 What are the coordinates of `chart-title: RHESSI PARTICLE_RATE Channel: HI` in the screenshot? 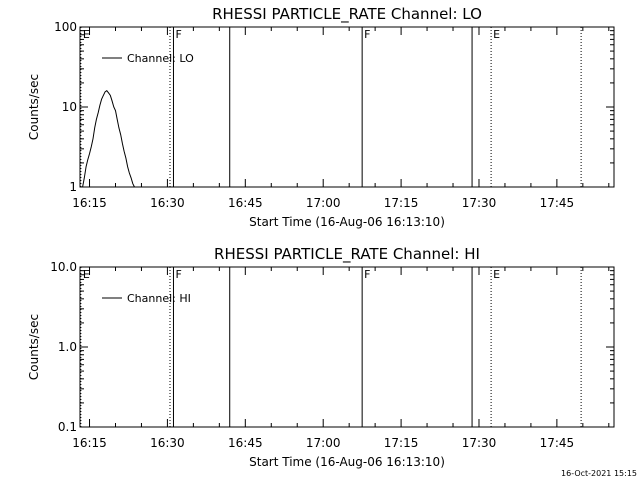 It's located at (347, 254).